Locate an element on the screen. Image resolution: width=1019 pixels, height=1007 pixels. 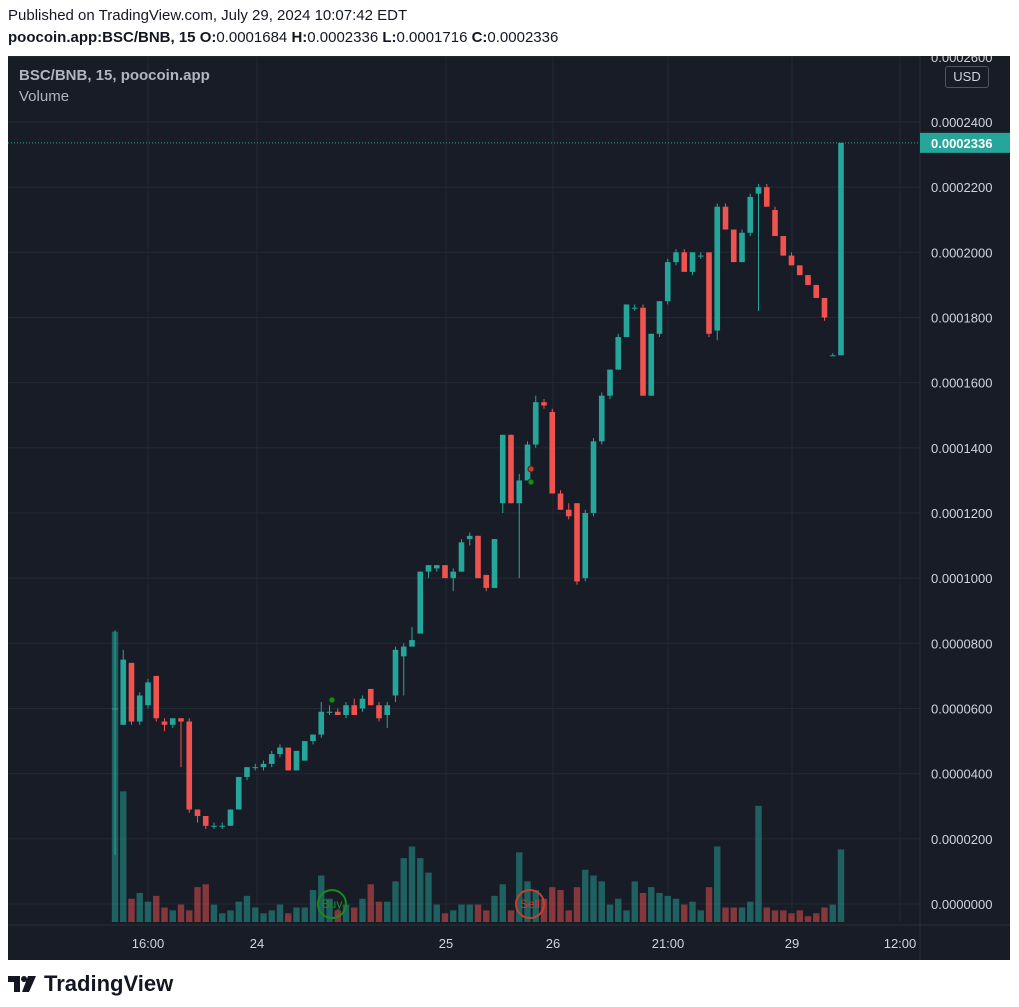
currency-button: USD is located at coordinates (967, 77).